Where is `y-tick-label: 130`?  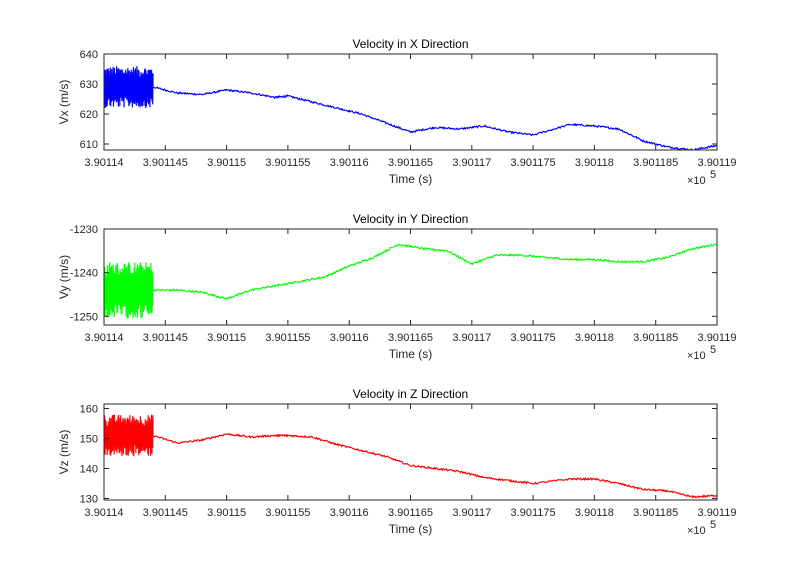
y-tick-label: 130 is located at coordinates (89, 500).